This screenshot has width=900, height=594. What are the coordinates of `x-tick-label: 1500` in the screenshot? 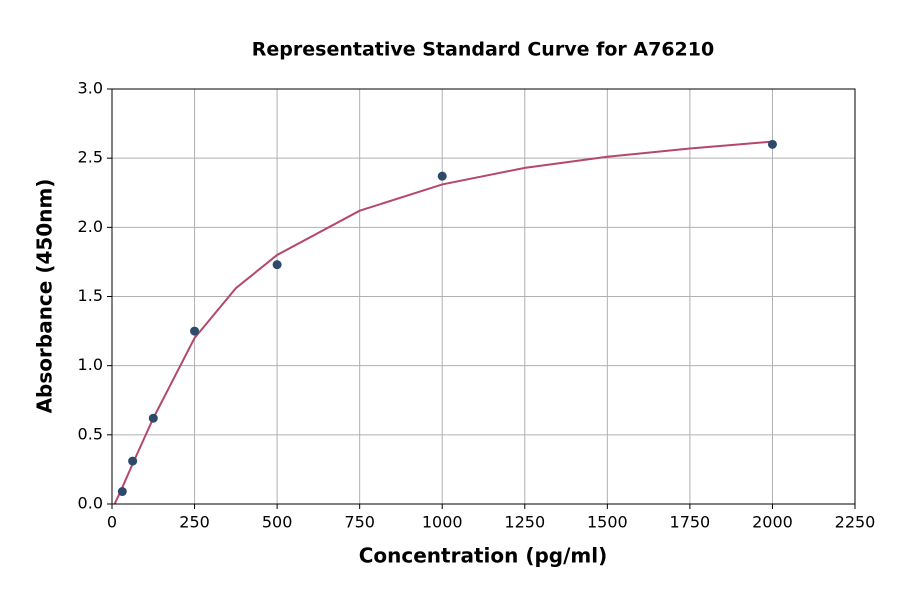 It's located at (607, 522).